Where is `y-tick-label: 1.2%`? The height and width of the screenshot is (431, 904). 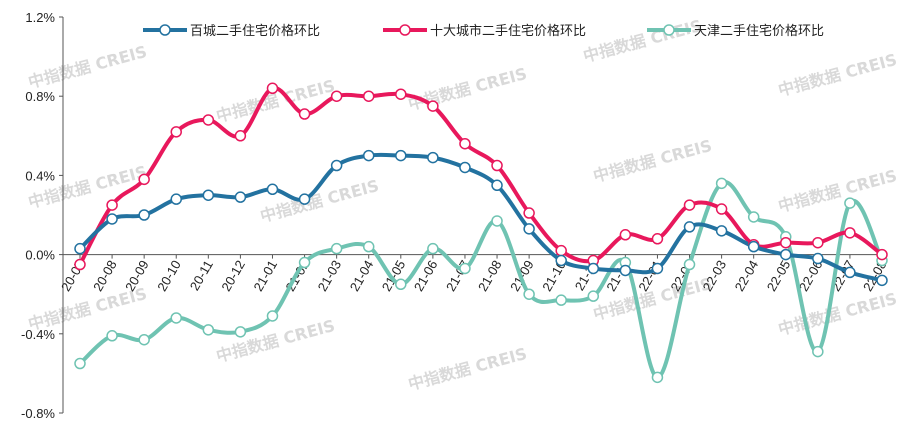
y-tick-label: 1.2% is located at coordinates (40, 17).